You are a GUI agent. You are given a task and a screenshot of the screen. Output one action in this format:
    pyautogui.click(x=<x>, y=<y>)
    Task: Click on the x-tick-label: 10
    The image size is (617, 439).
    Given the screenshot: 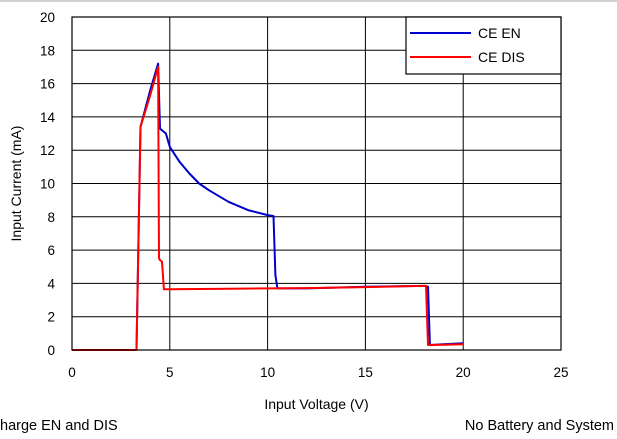 What is the action you would take?
    pyautogui.click(x=267, y=372)
    